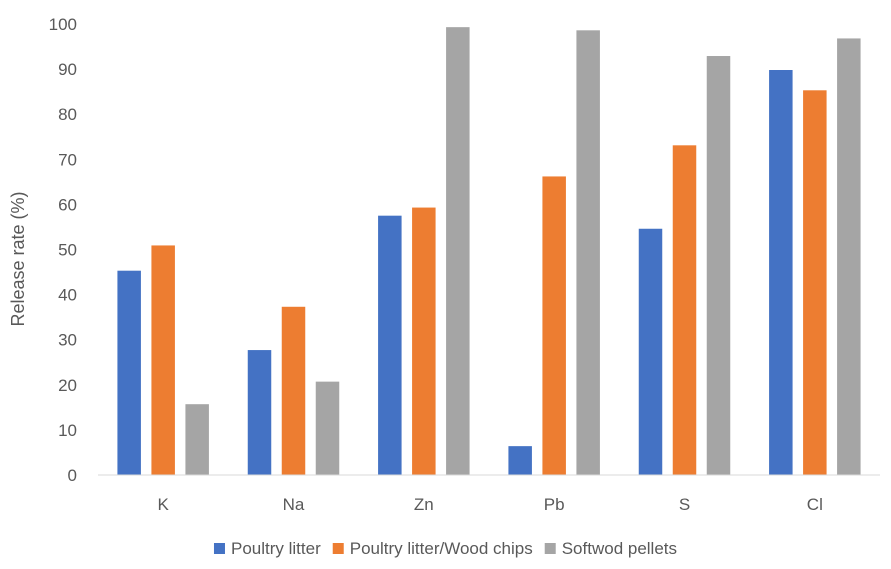  What do you see at coordinates (619, 548) in the screenshot?
I see `legend-label: Softwod pellets` at bounding box center [619, 548].